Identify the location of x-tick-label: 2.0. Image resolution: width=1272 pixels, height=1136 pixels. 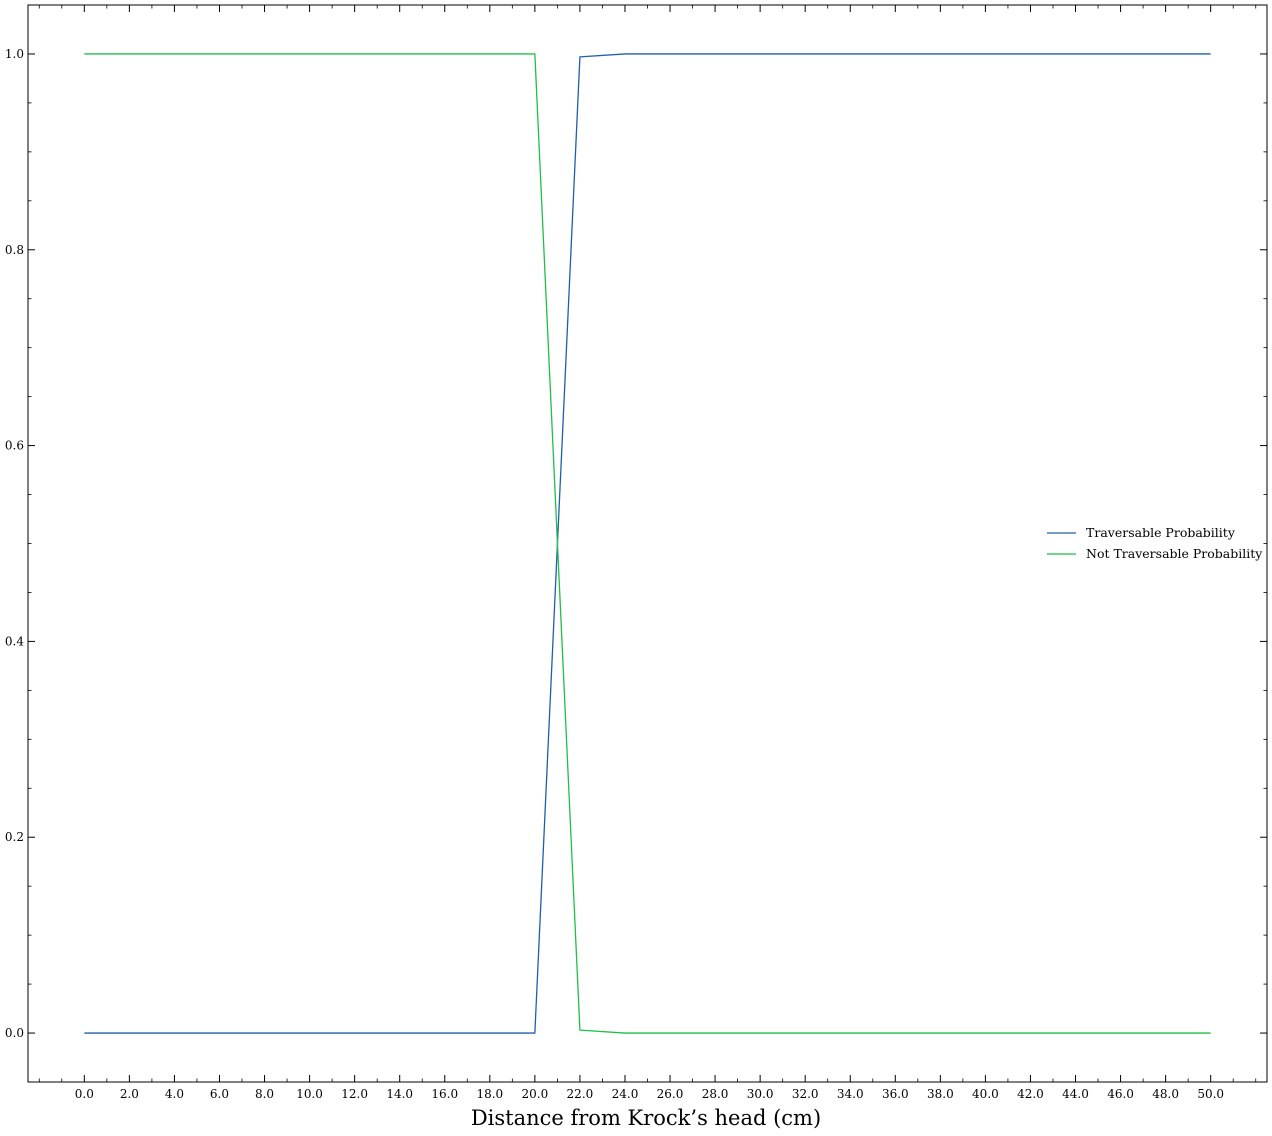
(129, 1094).